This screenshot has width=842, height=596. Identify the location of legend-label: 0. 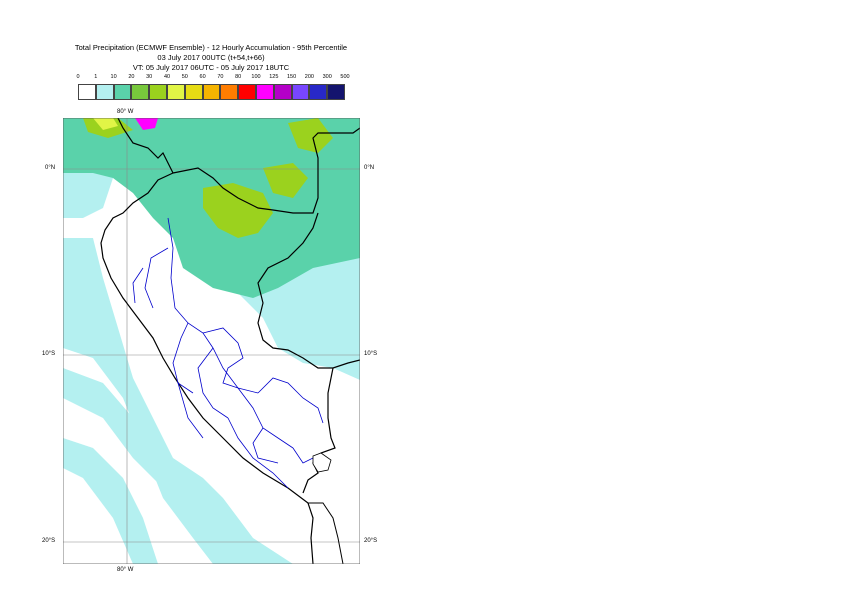
(78, 77).